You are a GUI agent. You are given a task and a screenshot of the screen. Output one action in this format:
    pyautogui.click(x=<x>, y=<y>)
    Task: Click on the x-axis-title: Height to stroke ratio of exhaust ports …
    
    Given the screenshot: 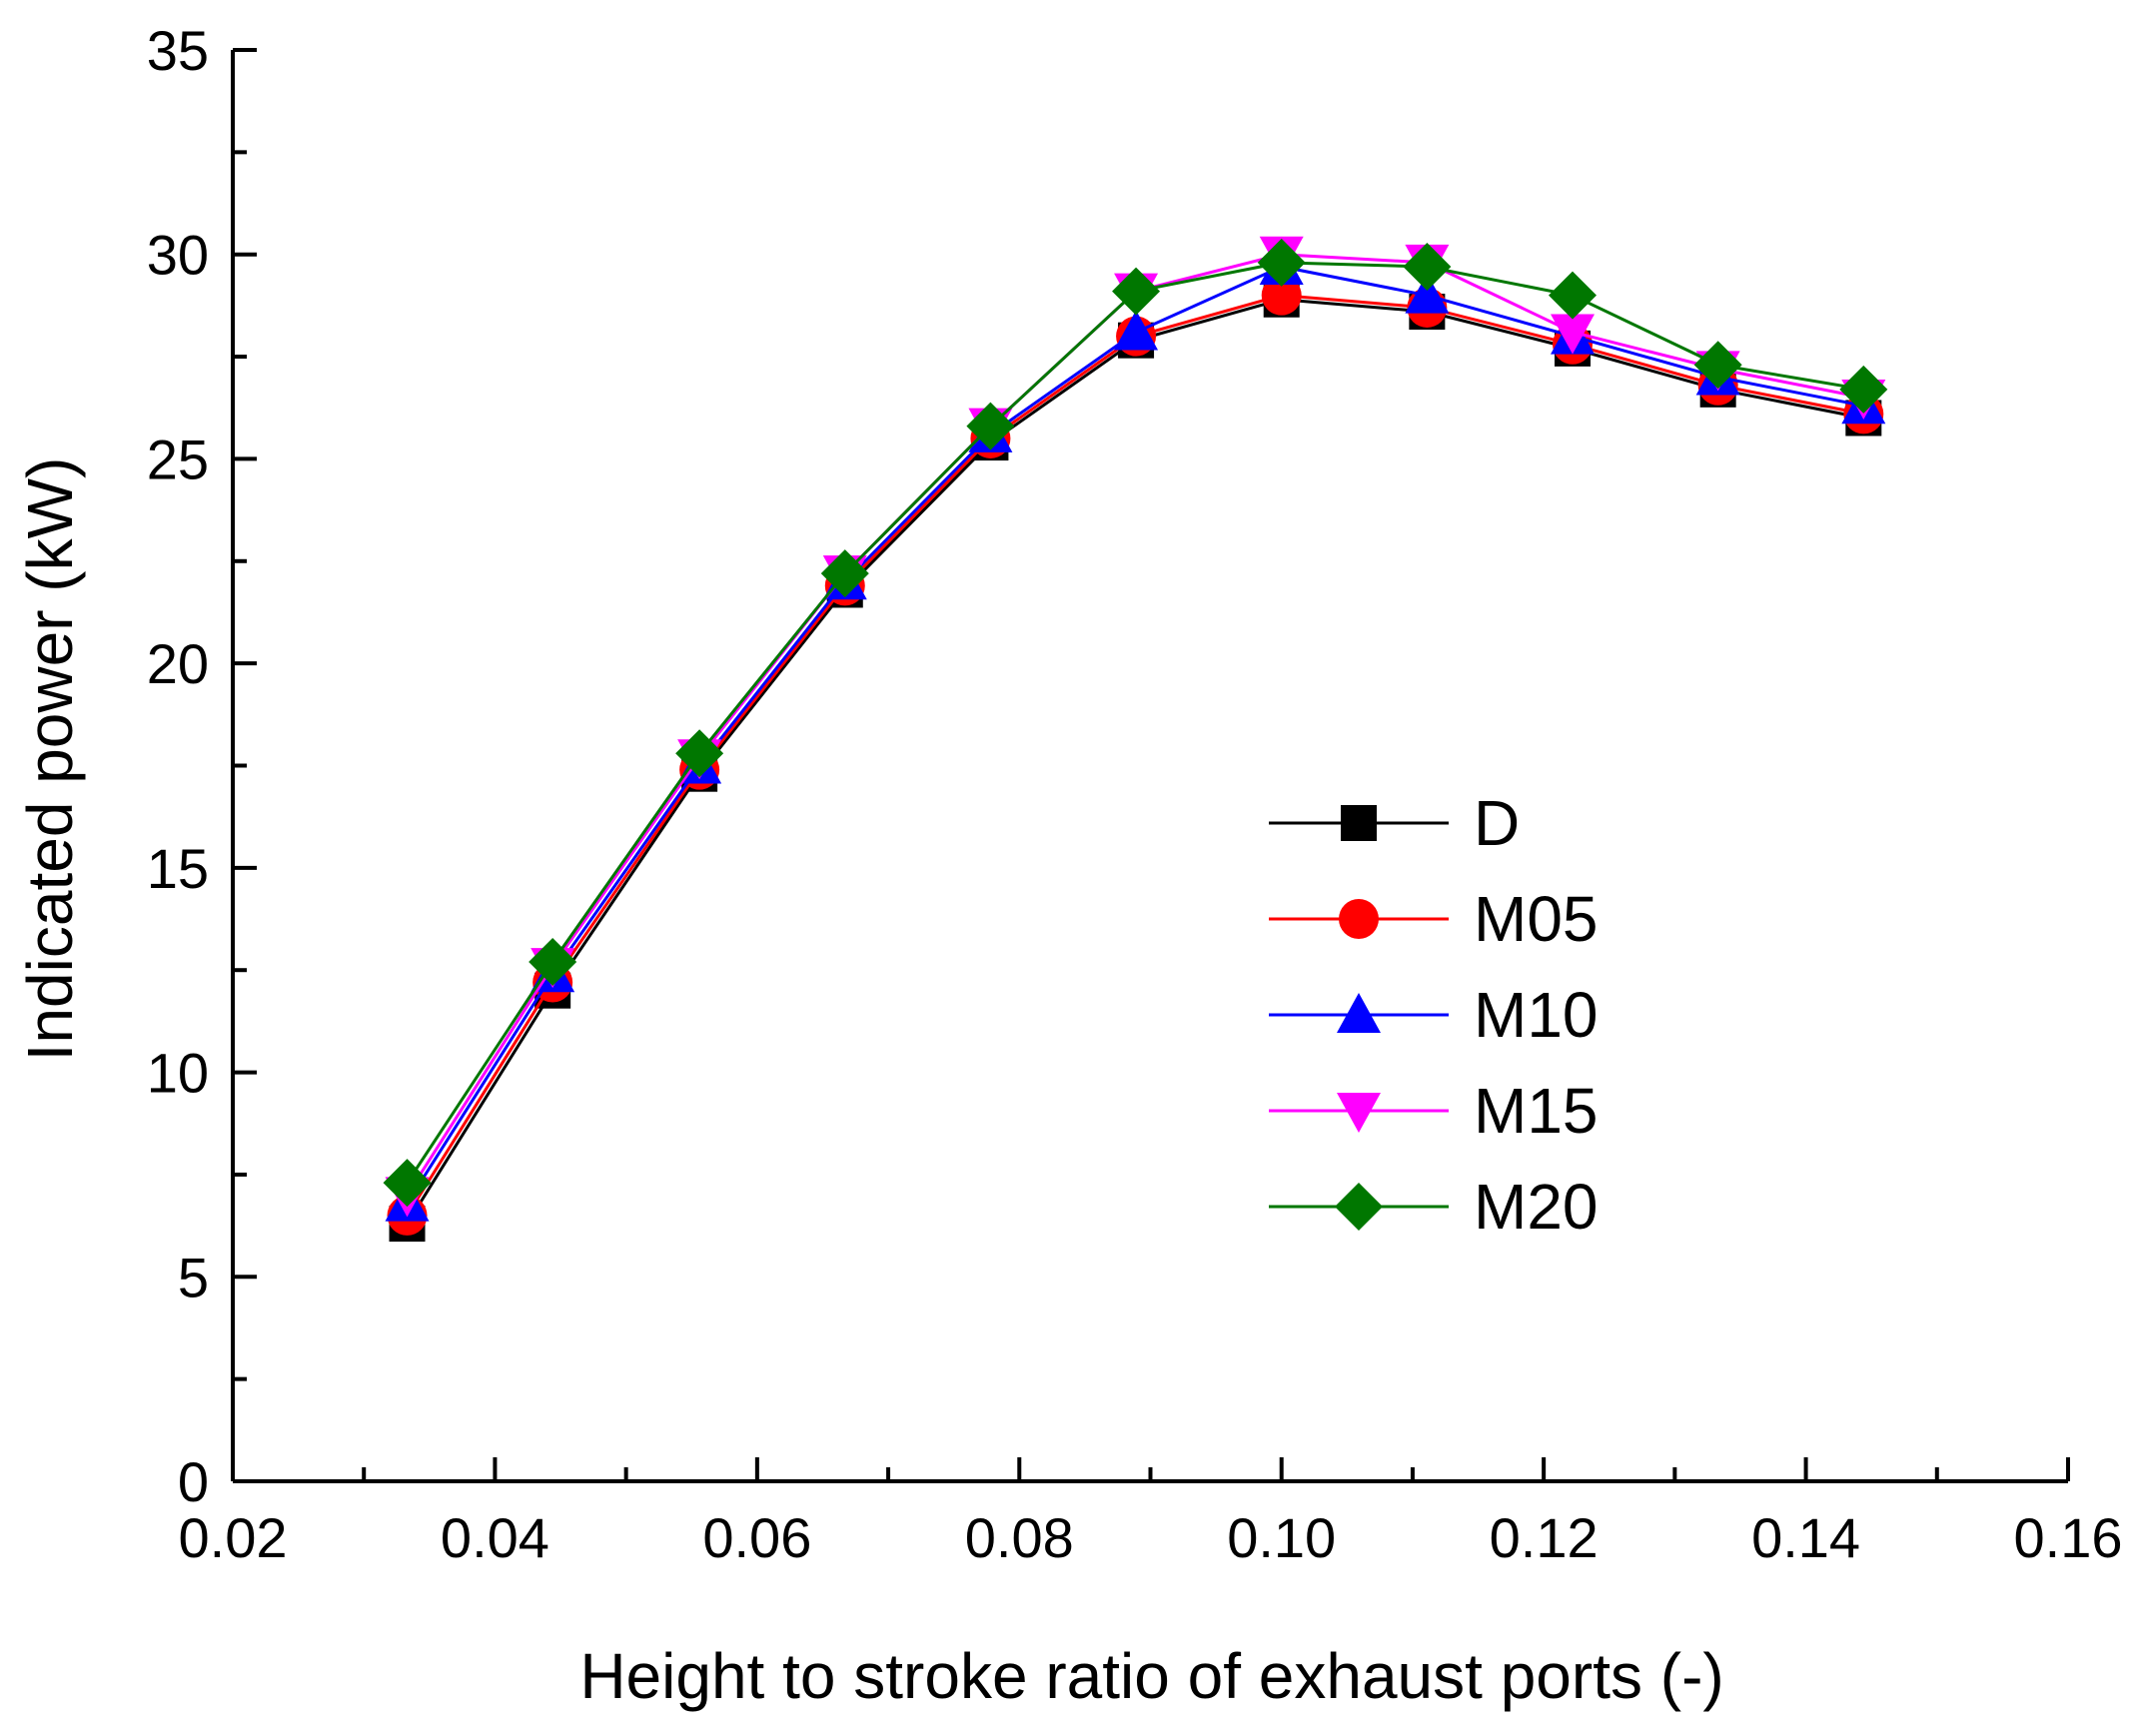 What is the action you would take?
    pyautogui.click(x=1151, y=1676)
    